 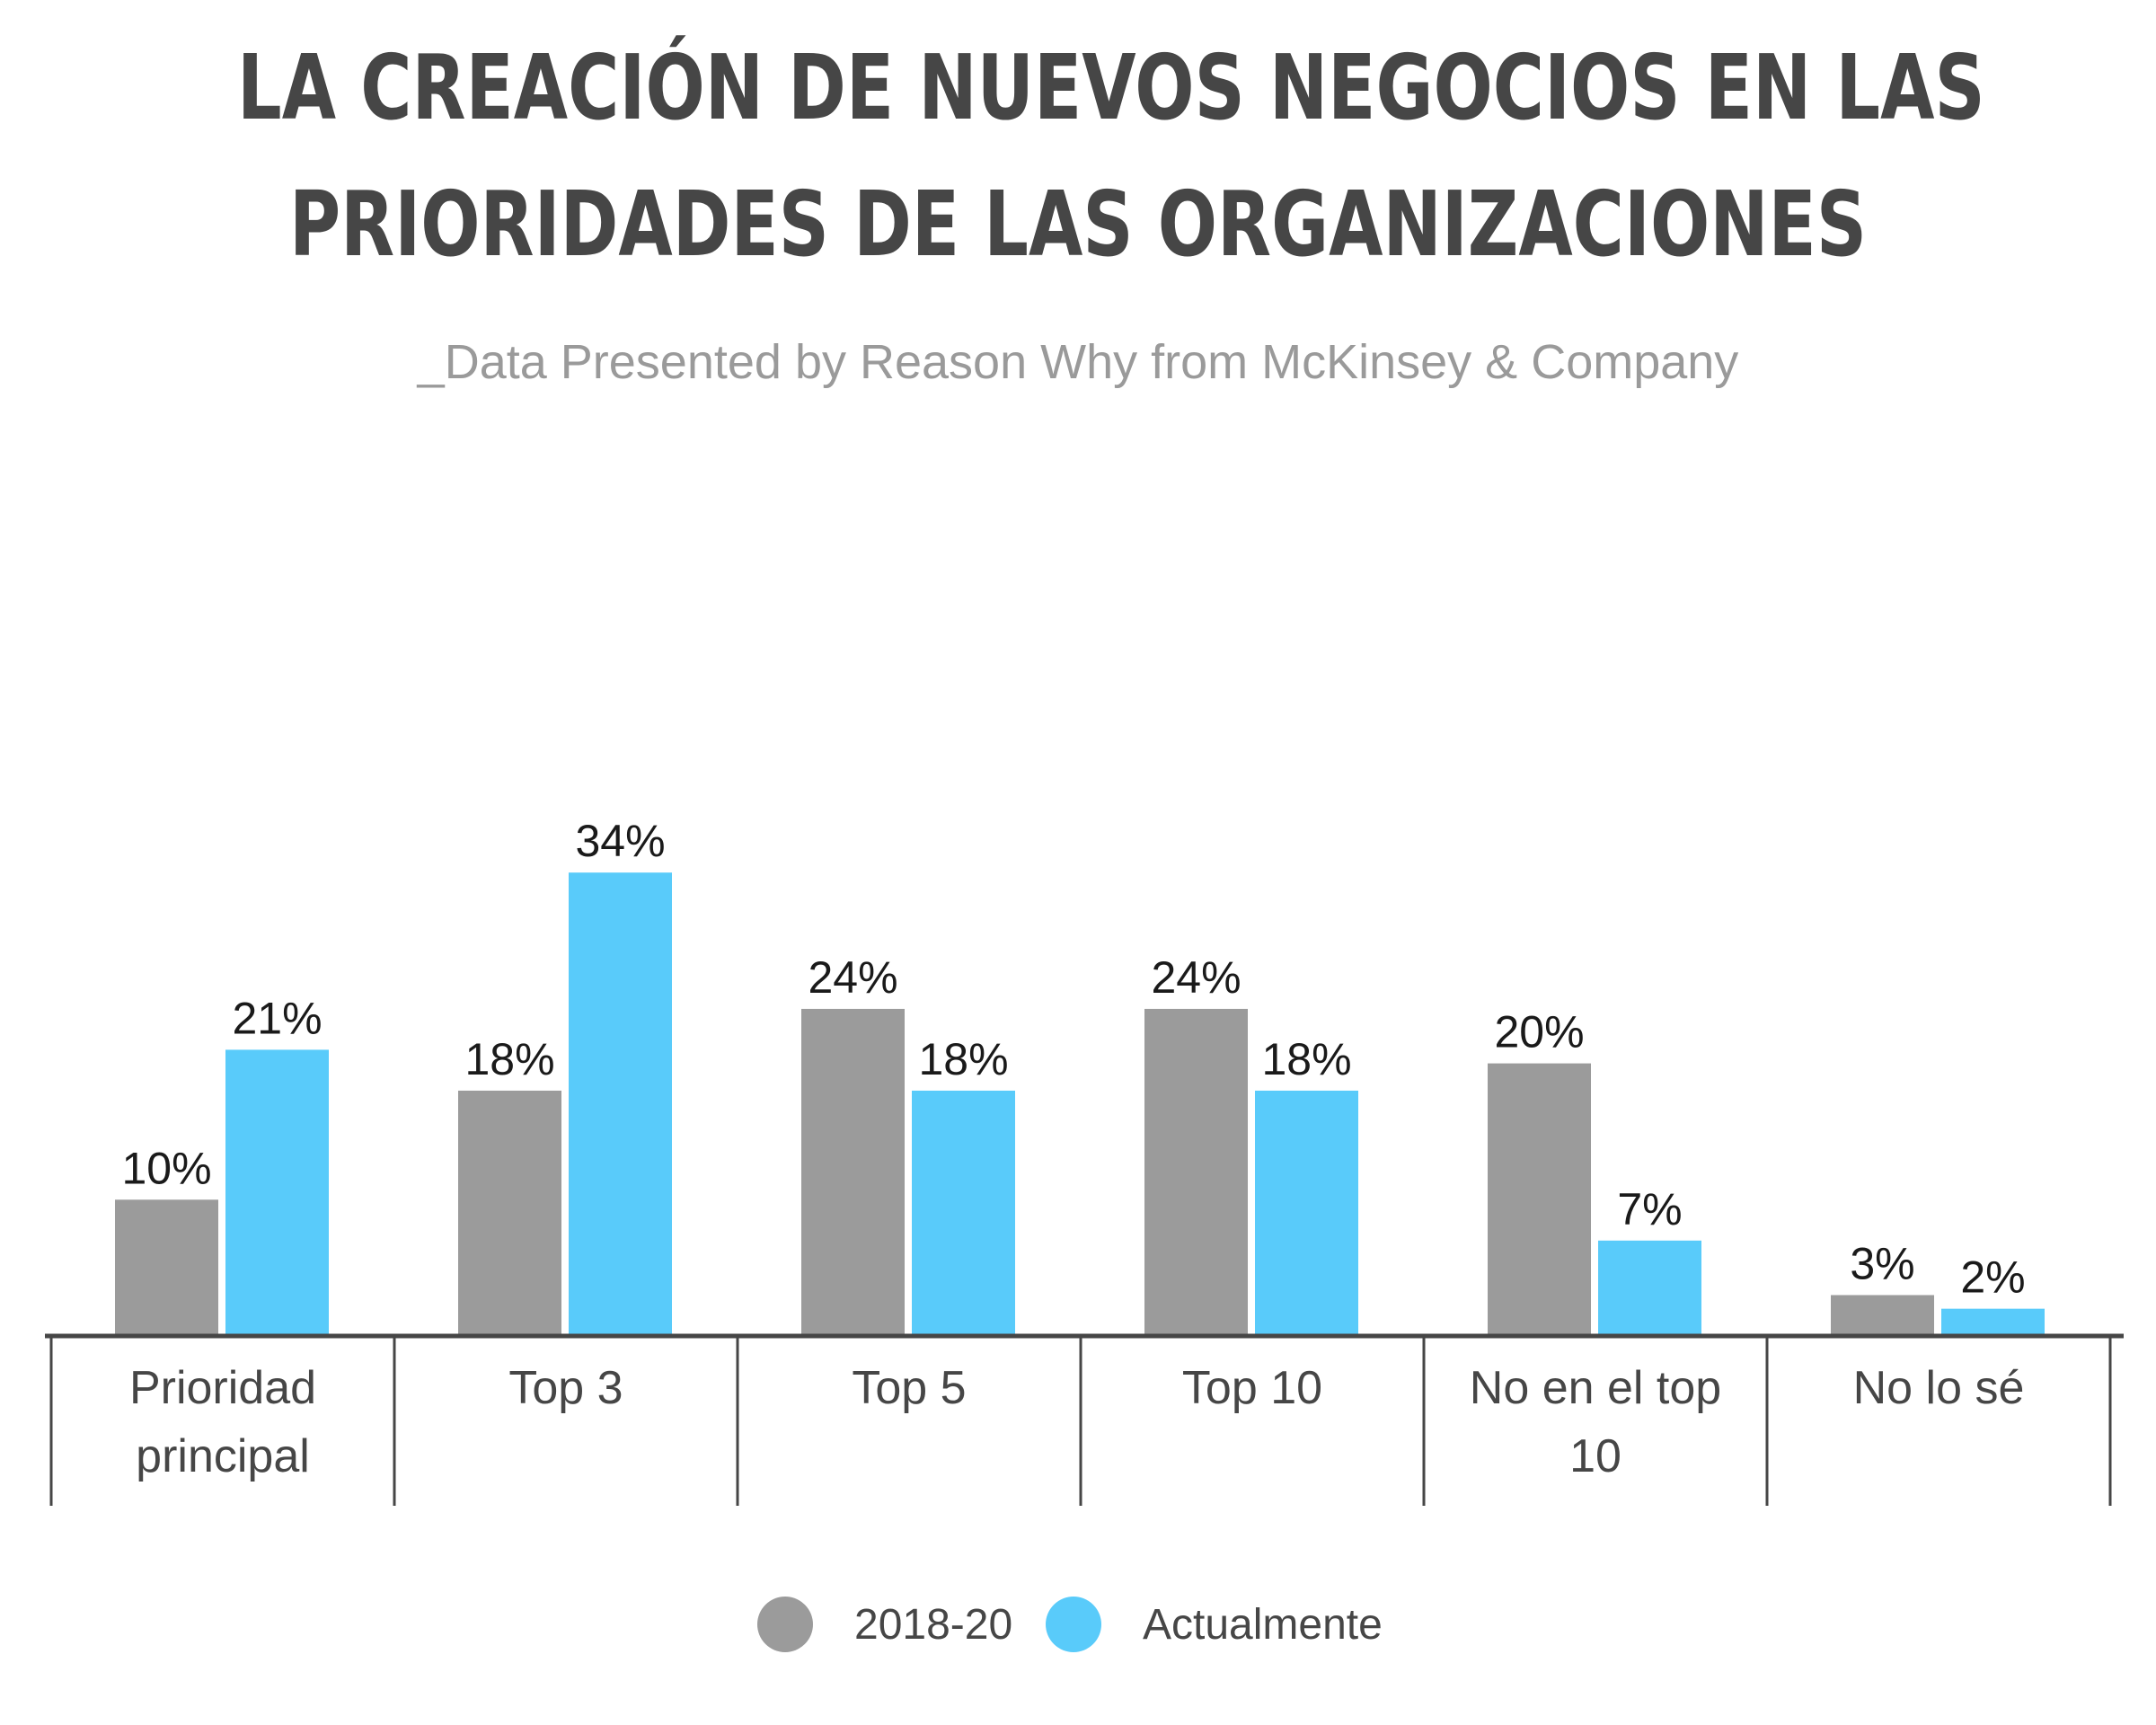 What do you see at coordinates (166, 1168) in the screenshot?
I see `value-label-2018-20-0: 10%` at bounding box center [166, 1168].